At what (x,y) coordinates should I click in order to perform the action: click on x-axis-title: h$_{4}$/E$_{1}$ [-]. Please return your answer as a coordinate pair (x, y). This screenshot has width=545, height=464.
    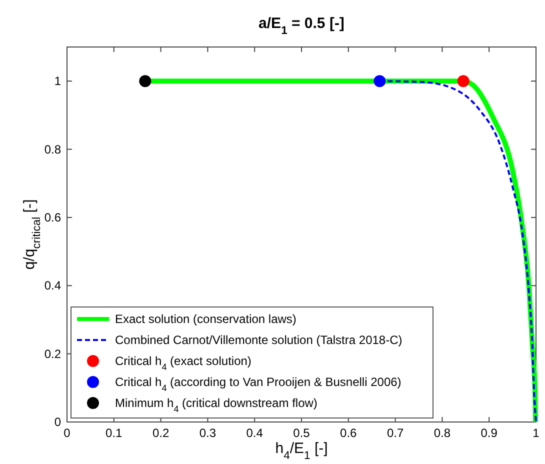
    Looking at the image, I should click on (301, 451).